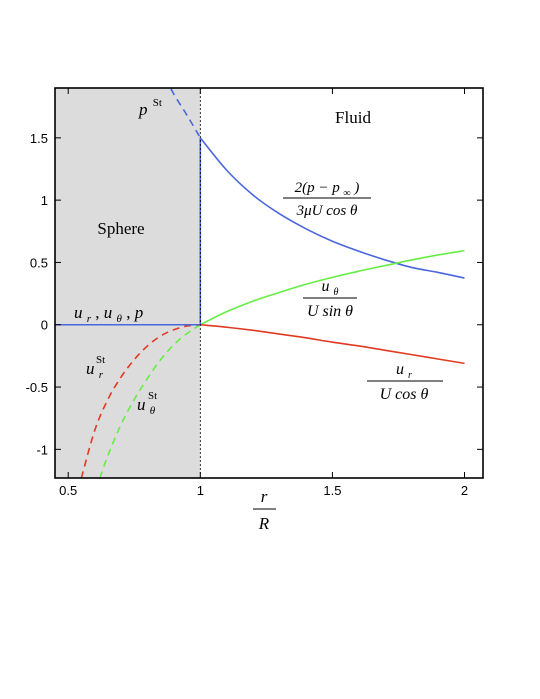 The width and height of the screenshot is (540, 699). Describe the element at coordinates (332, 344) in the screenshot. I see `series-line-u-r` at that location.